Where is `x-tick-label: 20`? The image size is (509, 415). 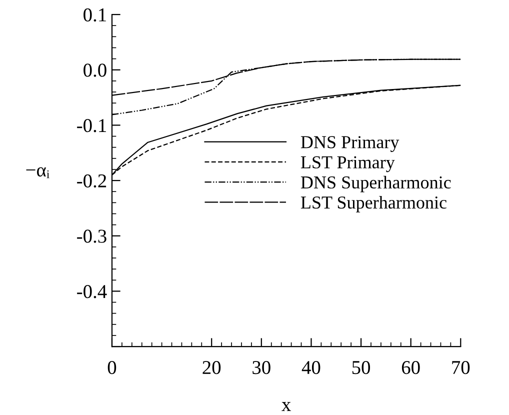 x-tick-label: 20 is located at coordinates (211, 367).